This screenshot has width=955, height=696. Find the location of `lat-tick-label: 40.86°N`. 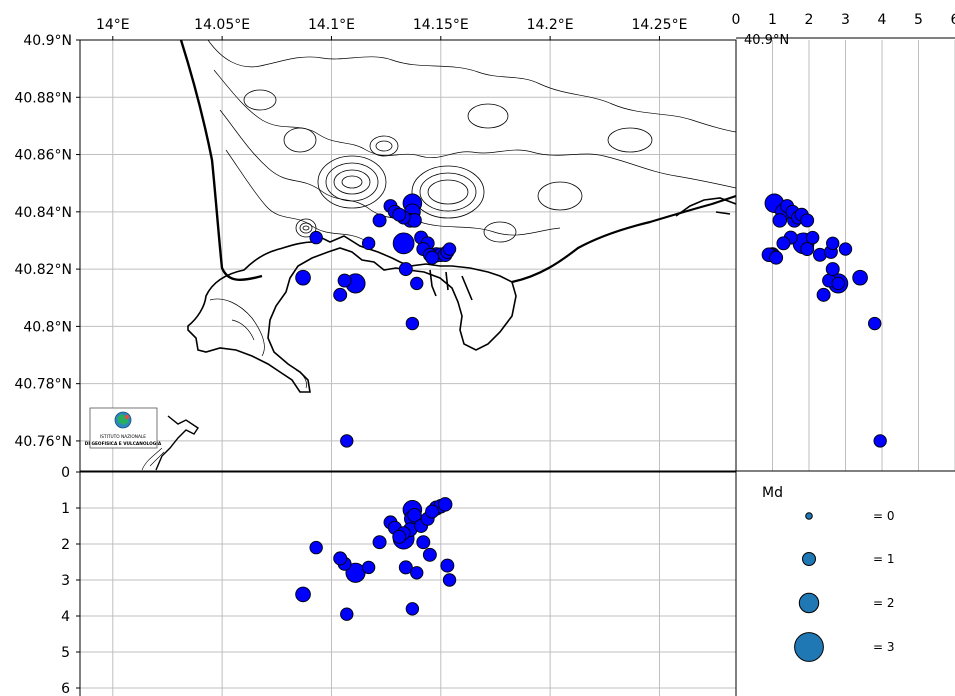

lat-tick-label: 40.86°N is located at coordinates (43, 156).